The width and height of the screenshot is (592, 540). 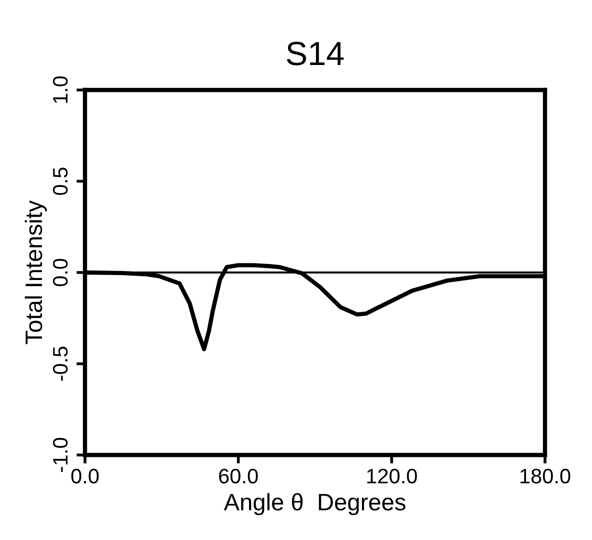 What do you see at coordinates (315, 504) in the screenshot?
I see `x-axis-title: Angle θ Degrees` at bounding box center [315, 504].